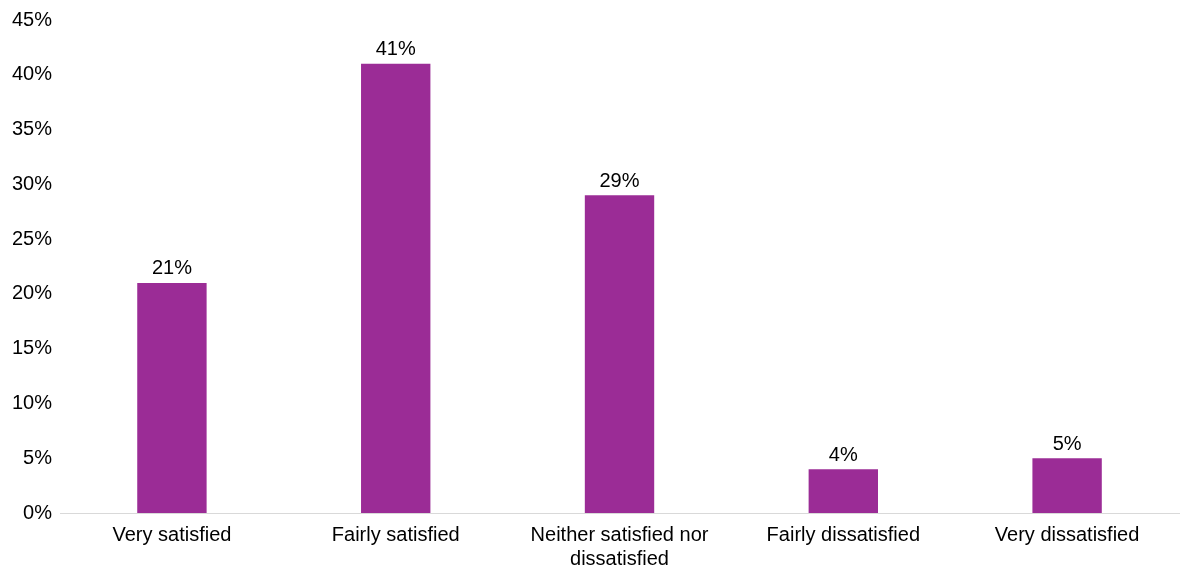 The height and width of the screenshot is (581, 1189). Describe the element at coordinates (38, 511) in the screenshot. I see `y-tick-label: 0%` at that location.